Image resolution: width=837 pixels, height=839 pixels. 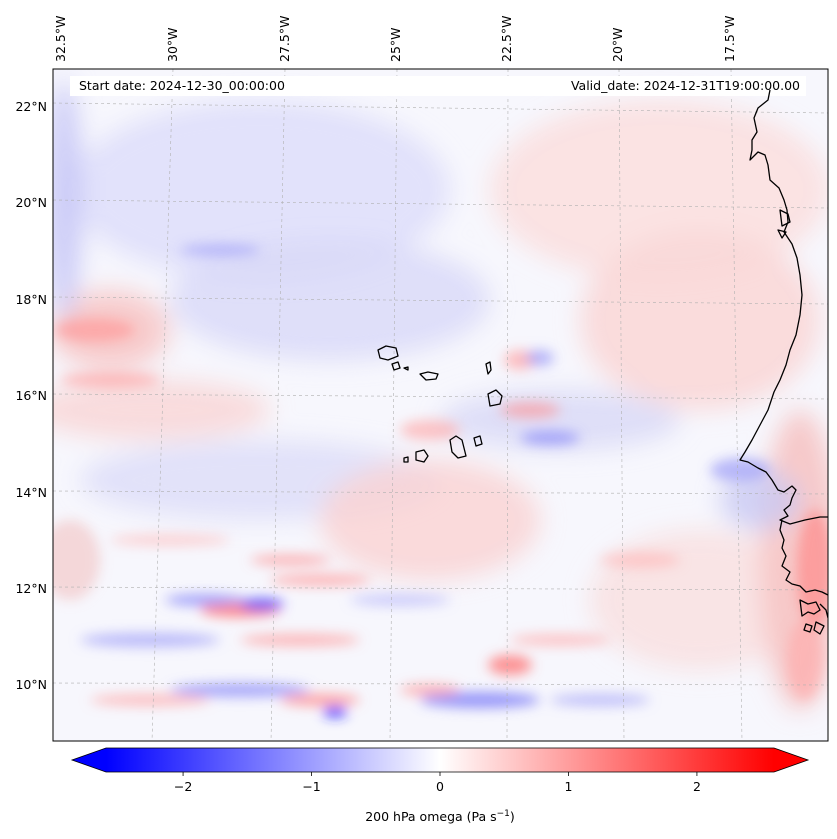 I want to click on lat-label: 22°N, so click(x=31, y=106).